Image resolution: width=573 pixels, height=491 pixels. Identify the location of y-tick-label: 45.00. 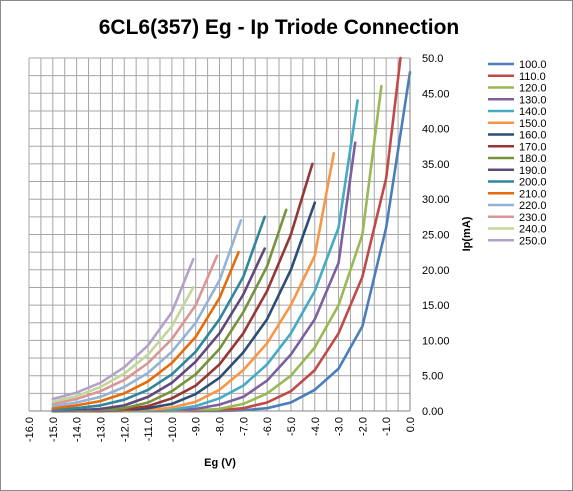
(436, 94).